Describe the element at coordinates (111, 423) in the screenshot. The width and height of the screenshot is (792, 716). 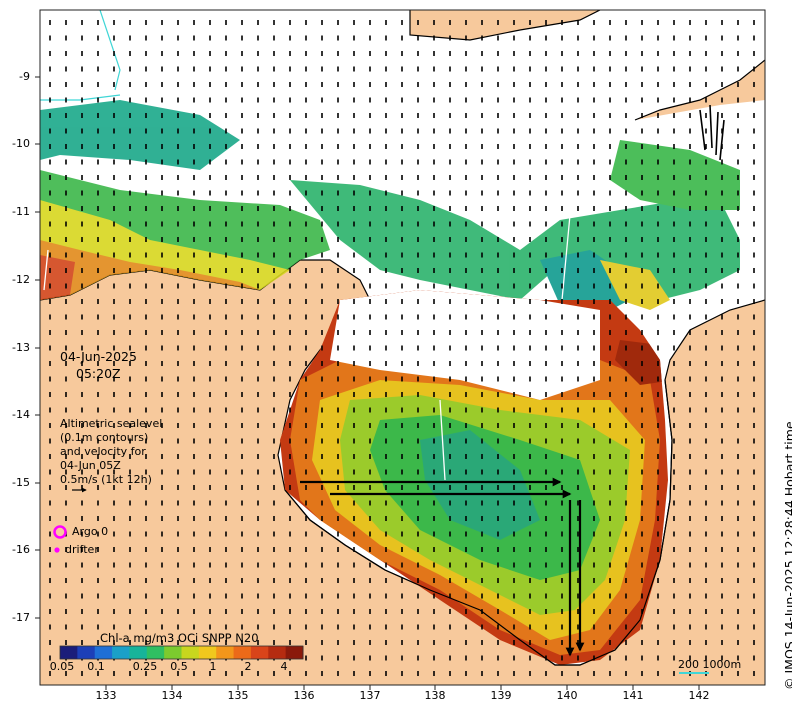
I see `sealevel-legend-line: Altimetric sealevel` at that location.